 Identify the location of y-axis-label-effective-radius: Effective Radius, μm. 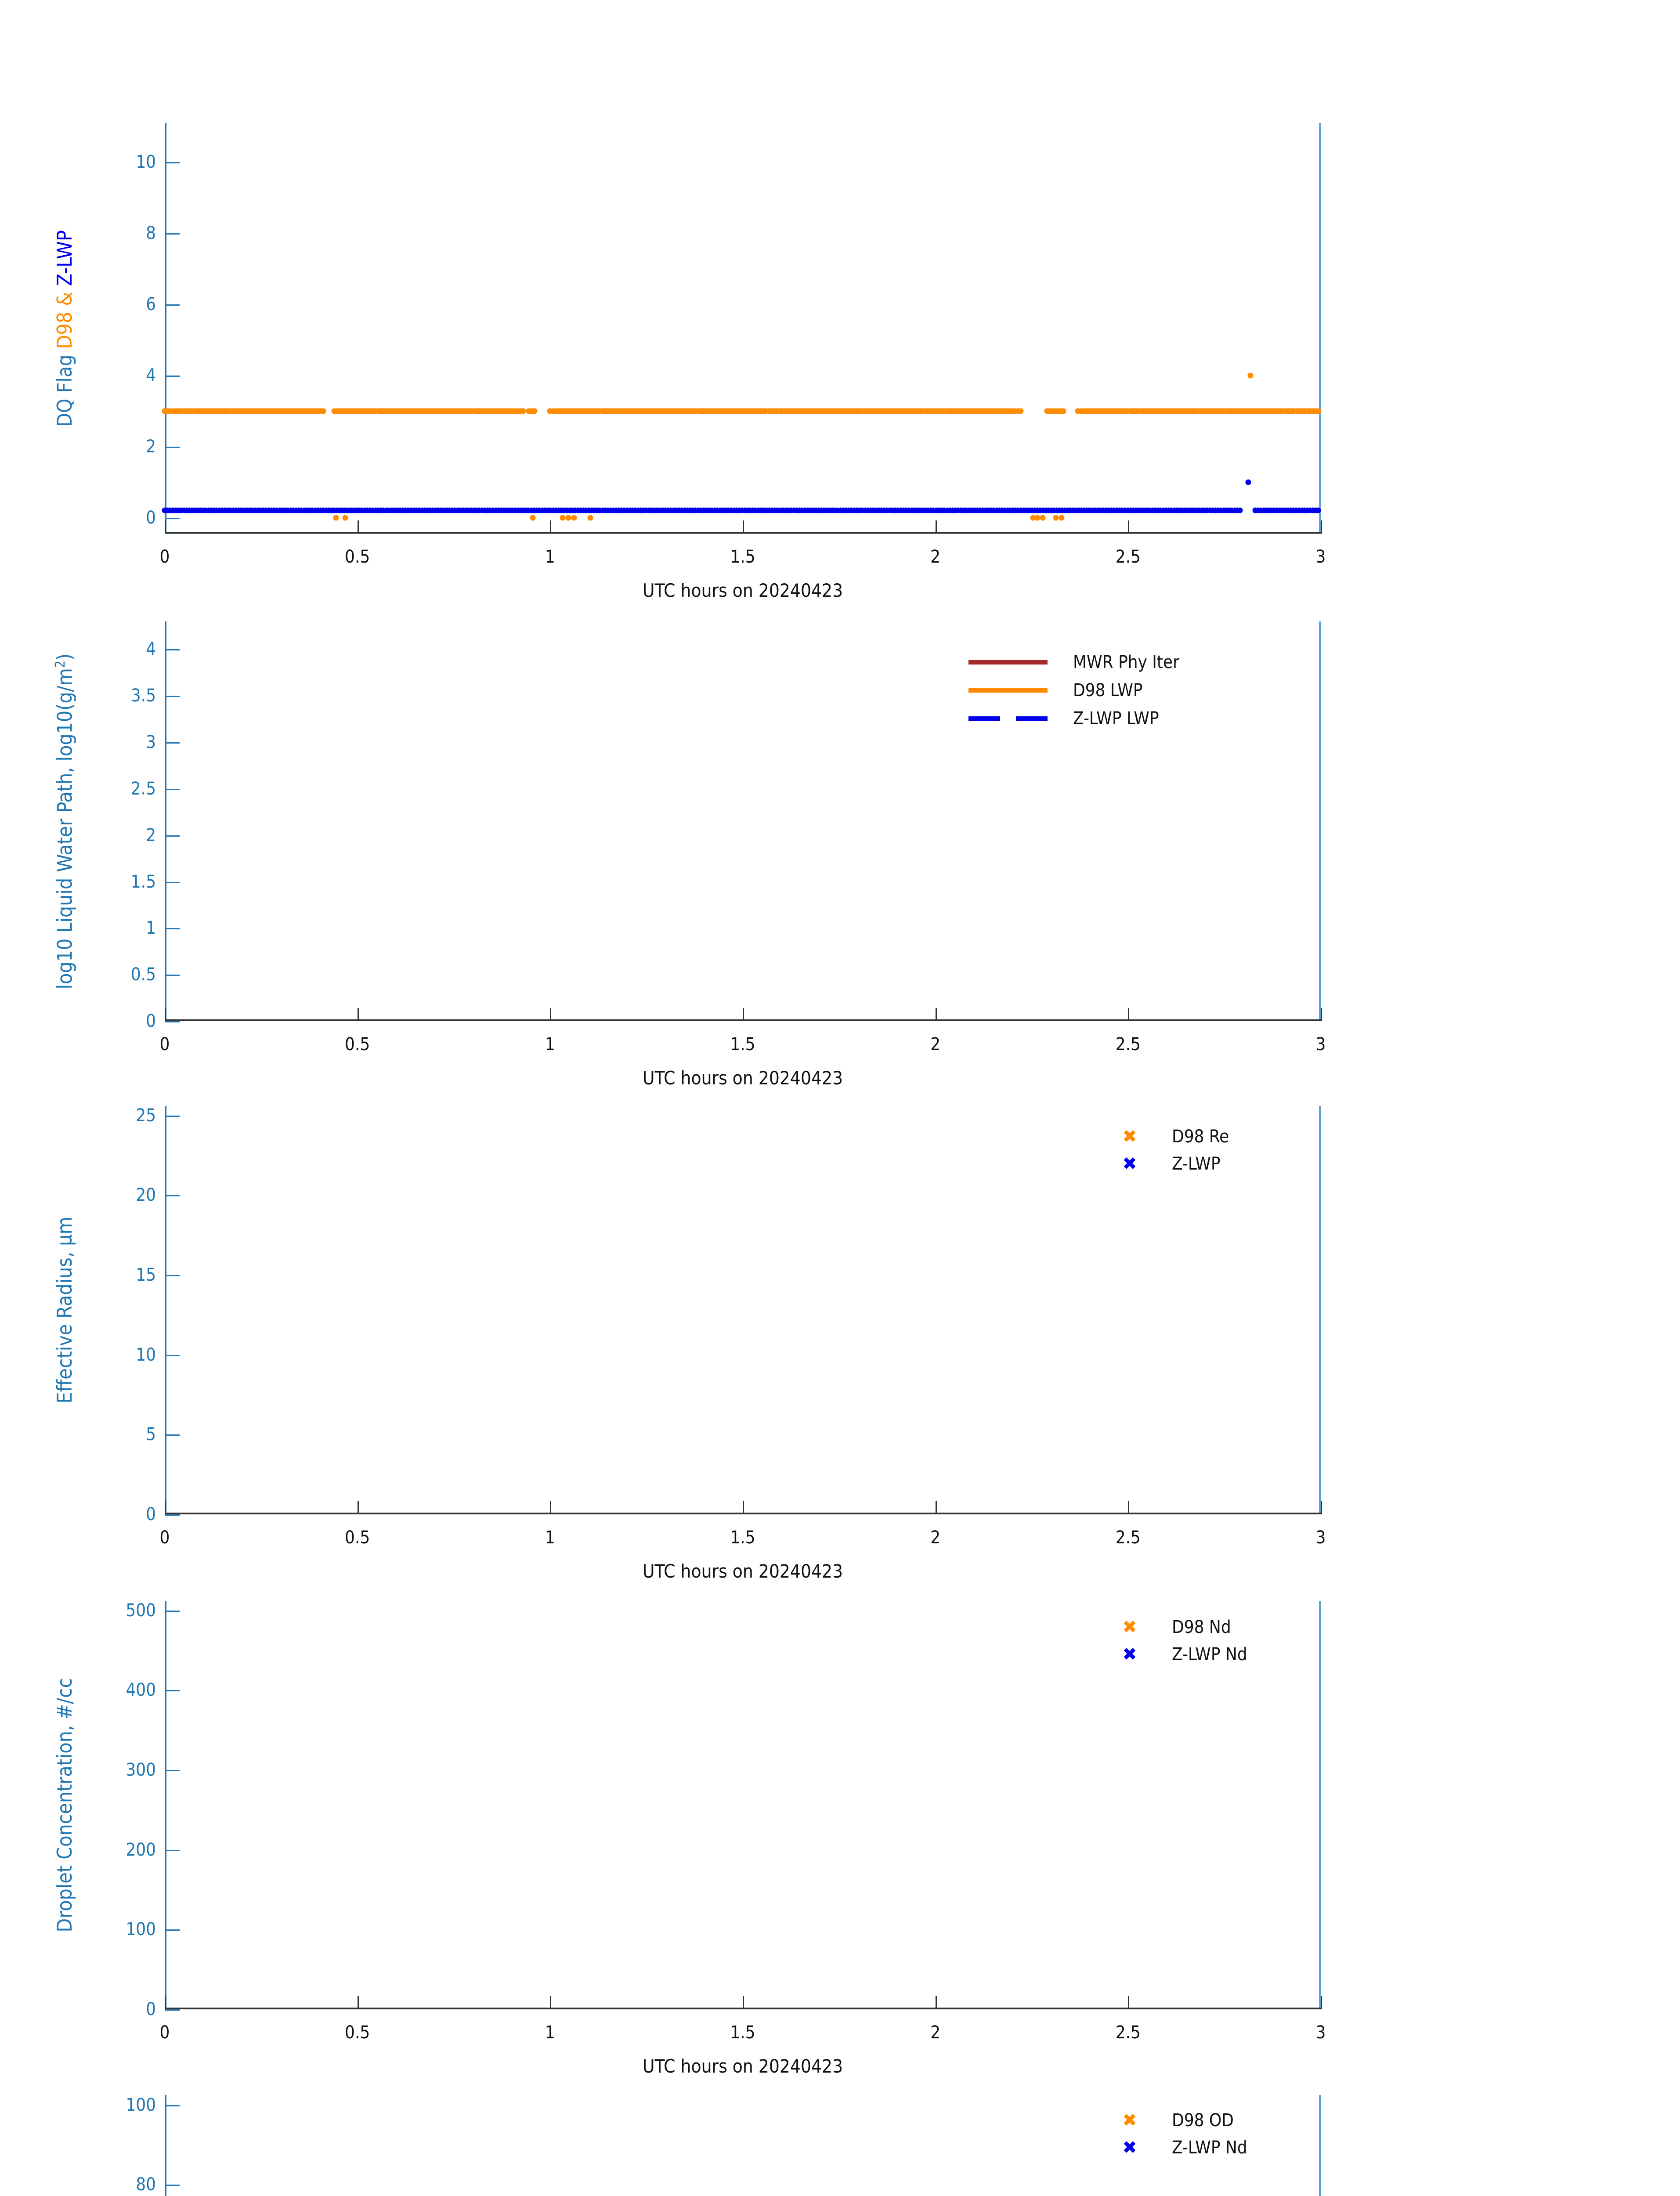
(64, 1310).